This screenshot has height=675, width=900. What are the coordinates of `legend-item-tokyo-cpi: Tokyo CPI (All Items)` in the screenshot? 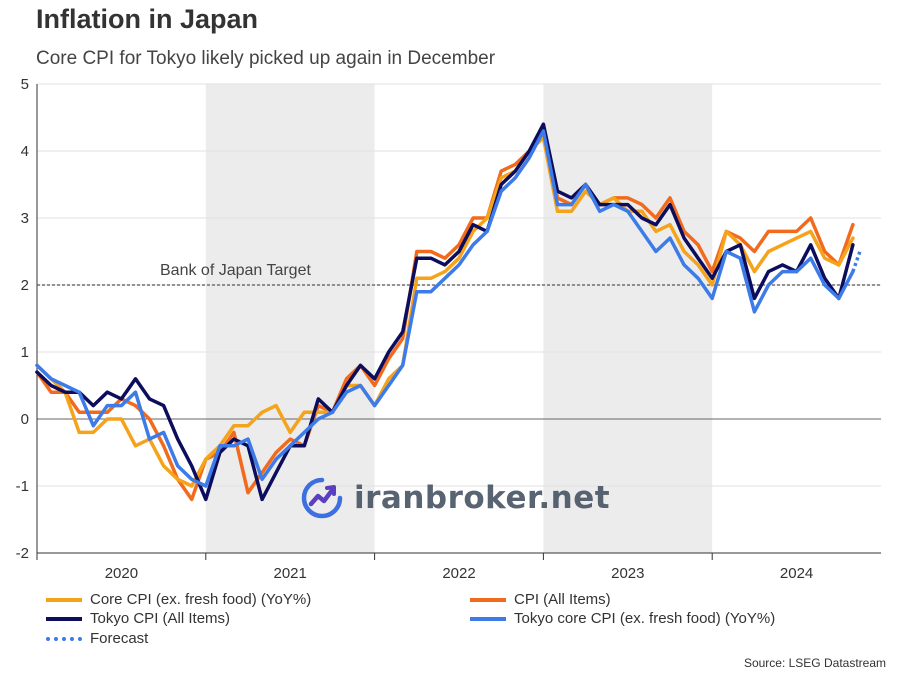 It's located at (138, 618).